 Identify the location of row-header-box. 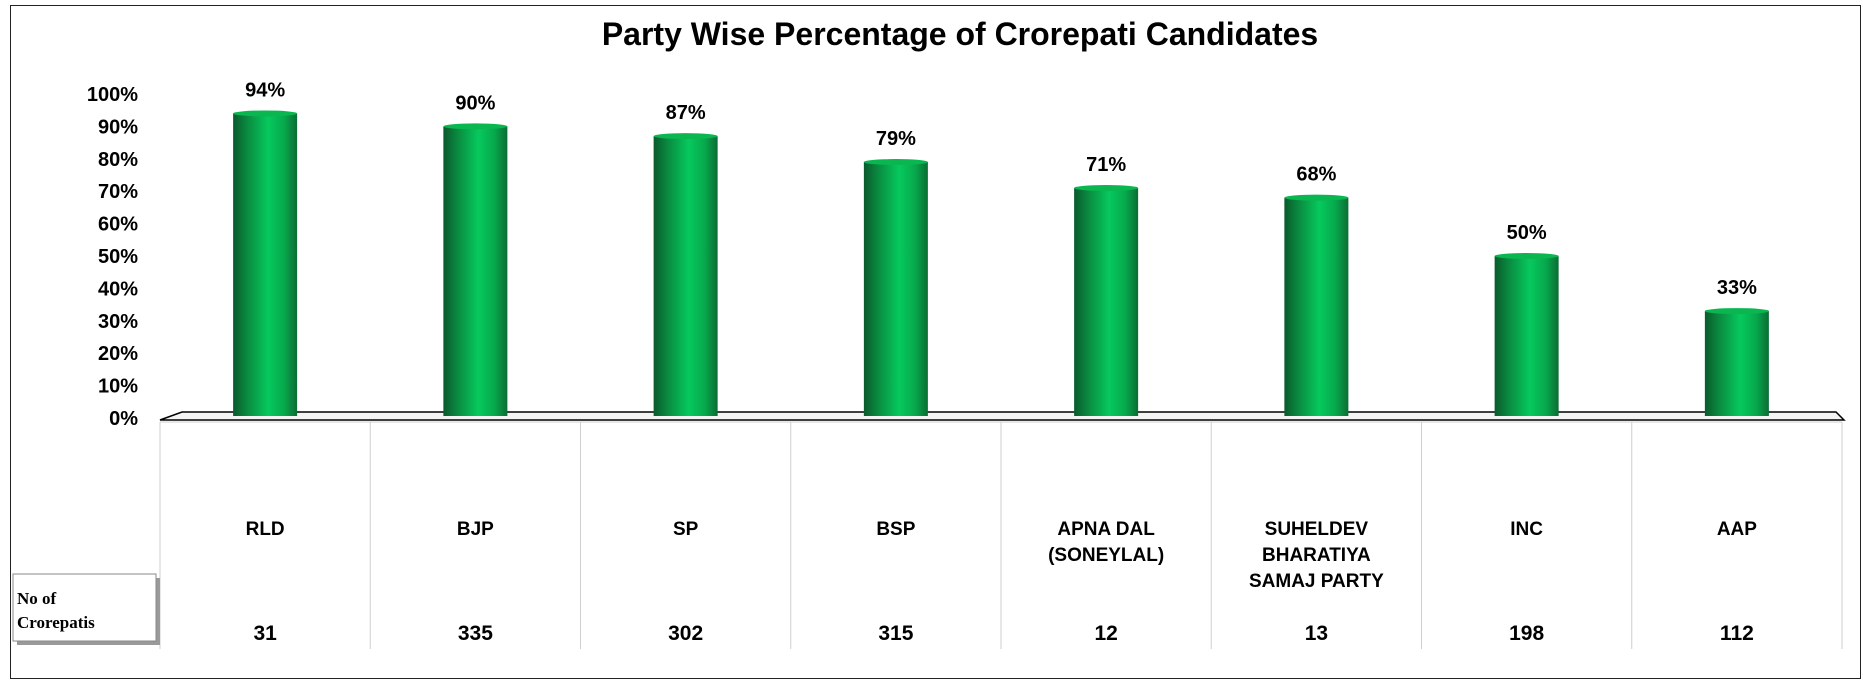
(84, 607).